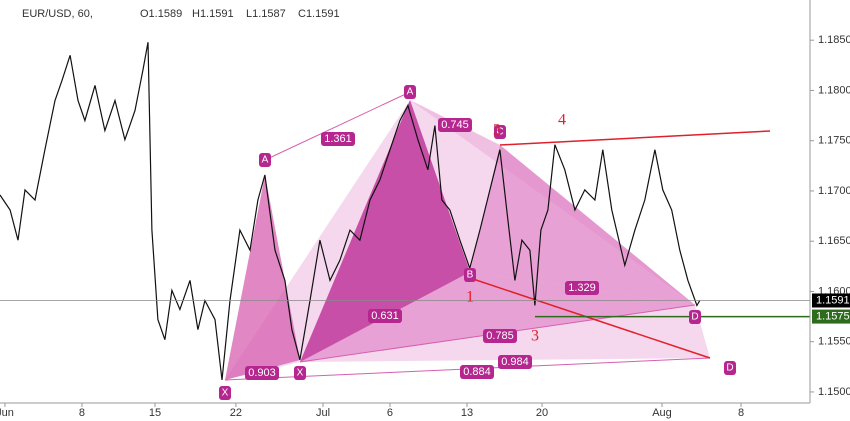 Image resolution: width=850 pixels, height=421 pixels. Describe the element at coordinates (834, 241) in the screenshot. I see `y-tick-label: 1.1650` at that location.